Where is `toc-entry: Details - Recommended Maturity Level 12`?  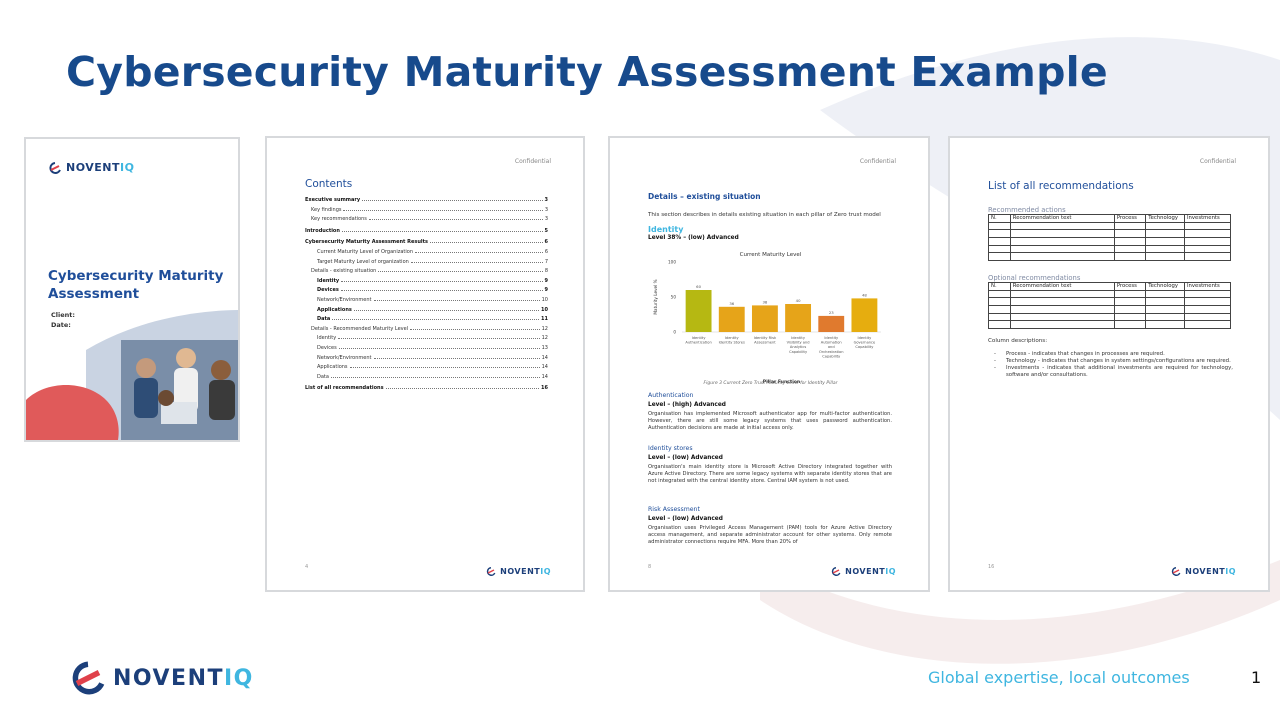
toc-entry: Details - Recommended Maturity Level 12 is located at coordinates (426, 331).